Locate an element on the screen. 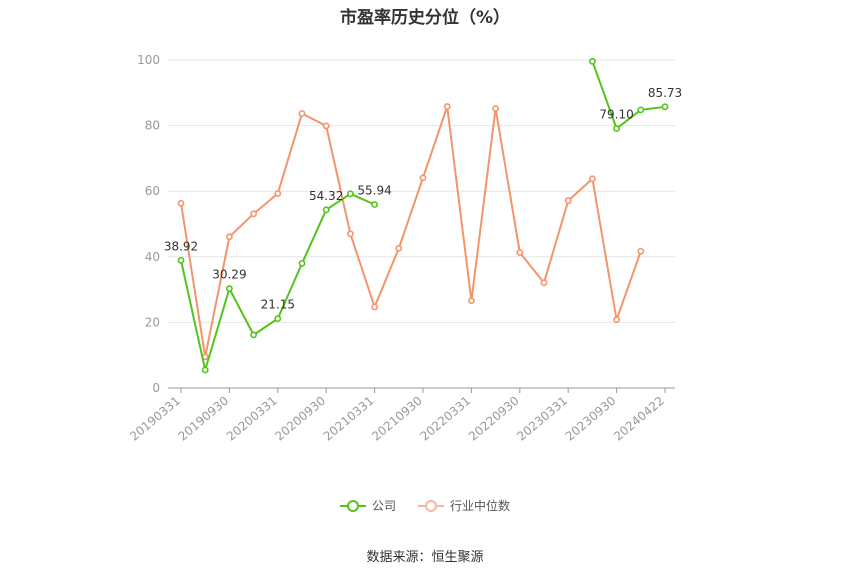 The height and width of the screenshot is (575, 850). data-label: 55.94 is located at coordinates (374, 191).